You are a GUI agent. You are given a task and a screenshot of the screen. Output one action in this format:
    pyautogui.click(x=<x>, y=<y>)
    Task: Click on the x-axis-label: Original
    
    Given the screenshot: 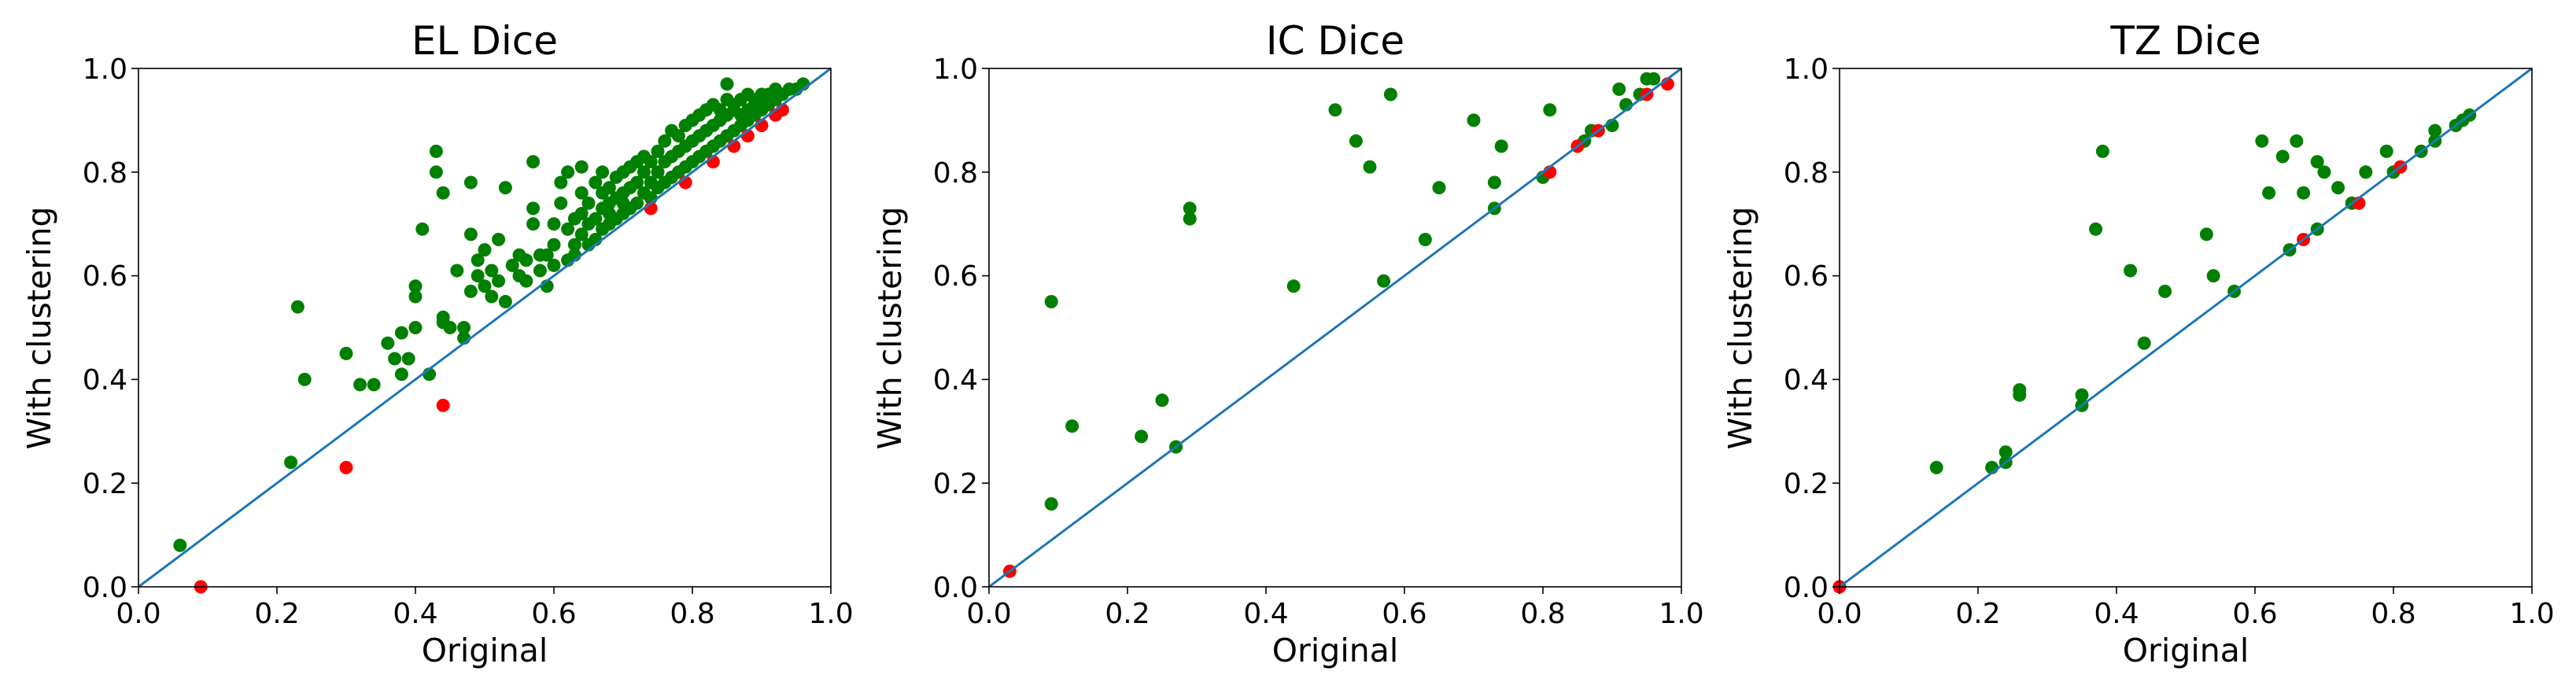 What is the action you would take?
    pyautogui.click(x=485, y=650)
    